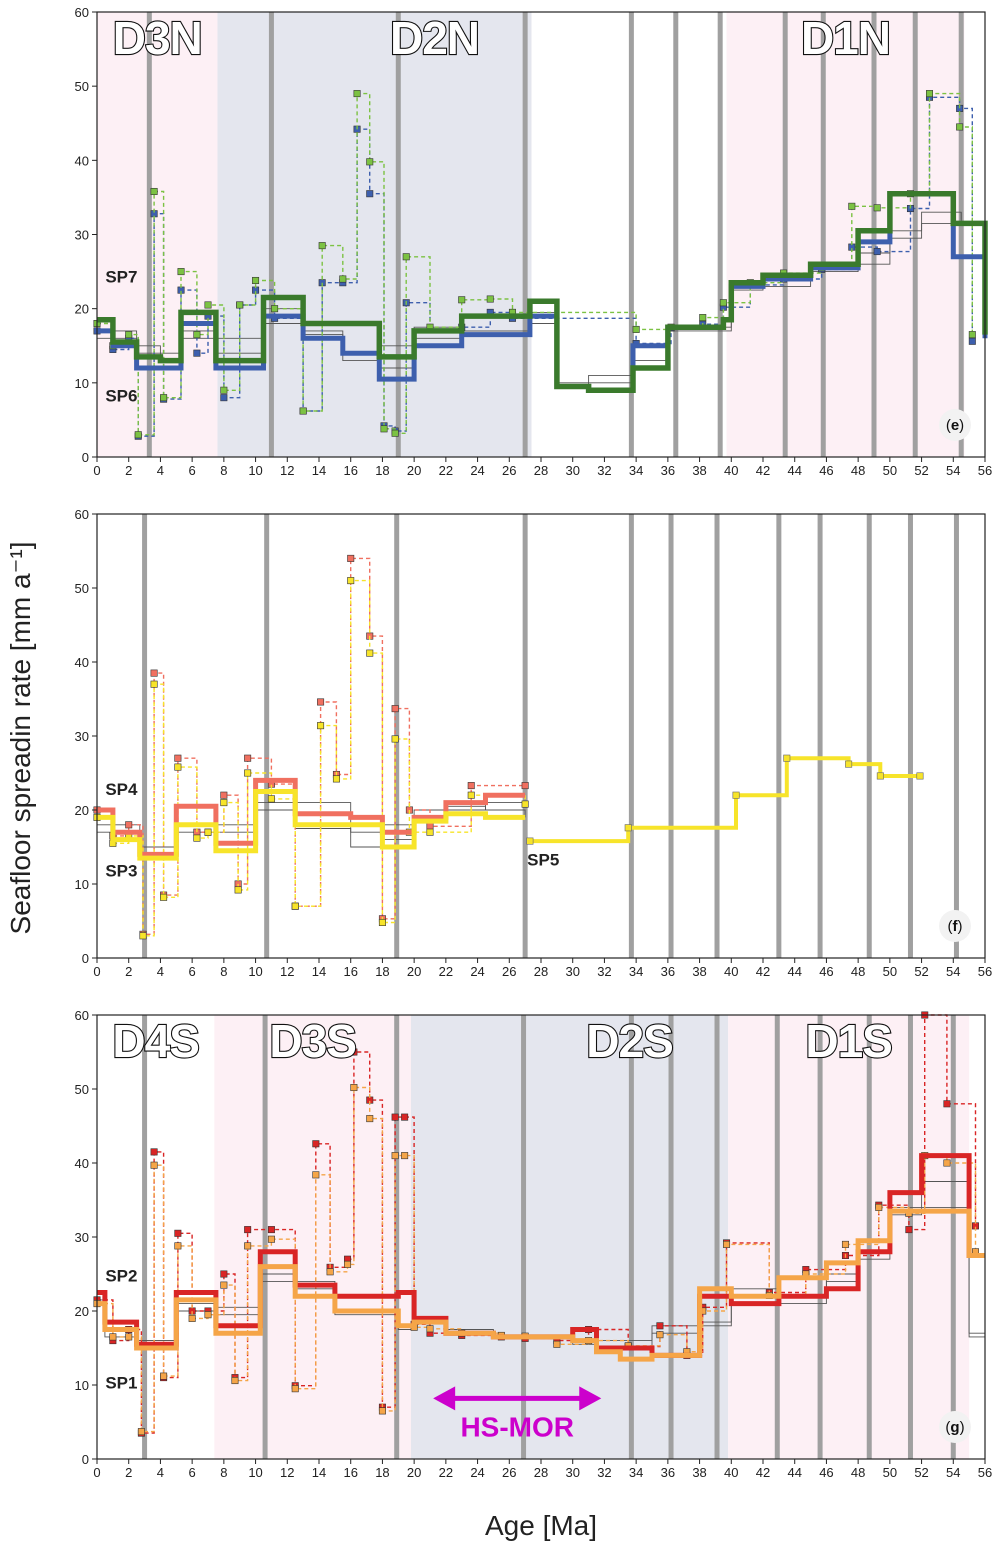 Image resolution: width=1004 pixels, height=1543 pixels. Describe the element at coordinates (20, 738) in the screenshot. I see `y-axis-title: Seafloor spreadin rate [mm a⁻¹]` at that location.